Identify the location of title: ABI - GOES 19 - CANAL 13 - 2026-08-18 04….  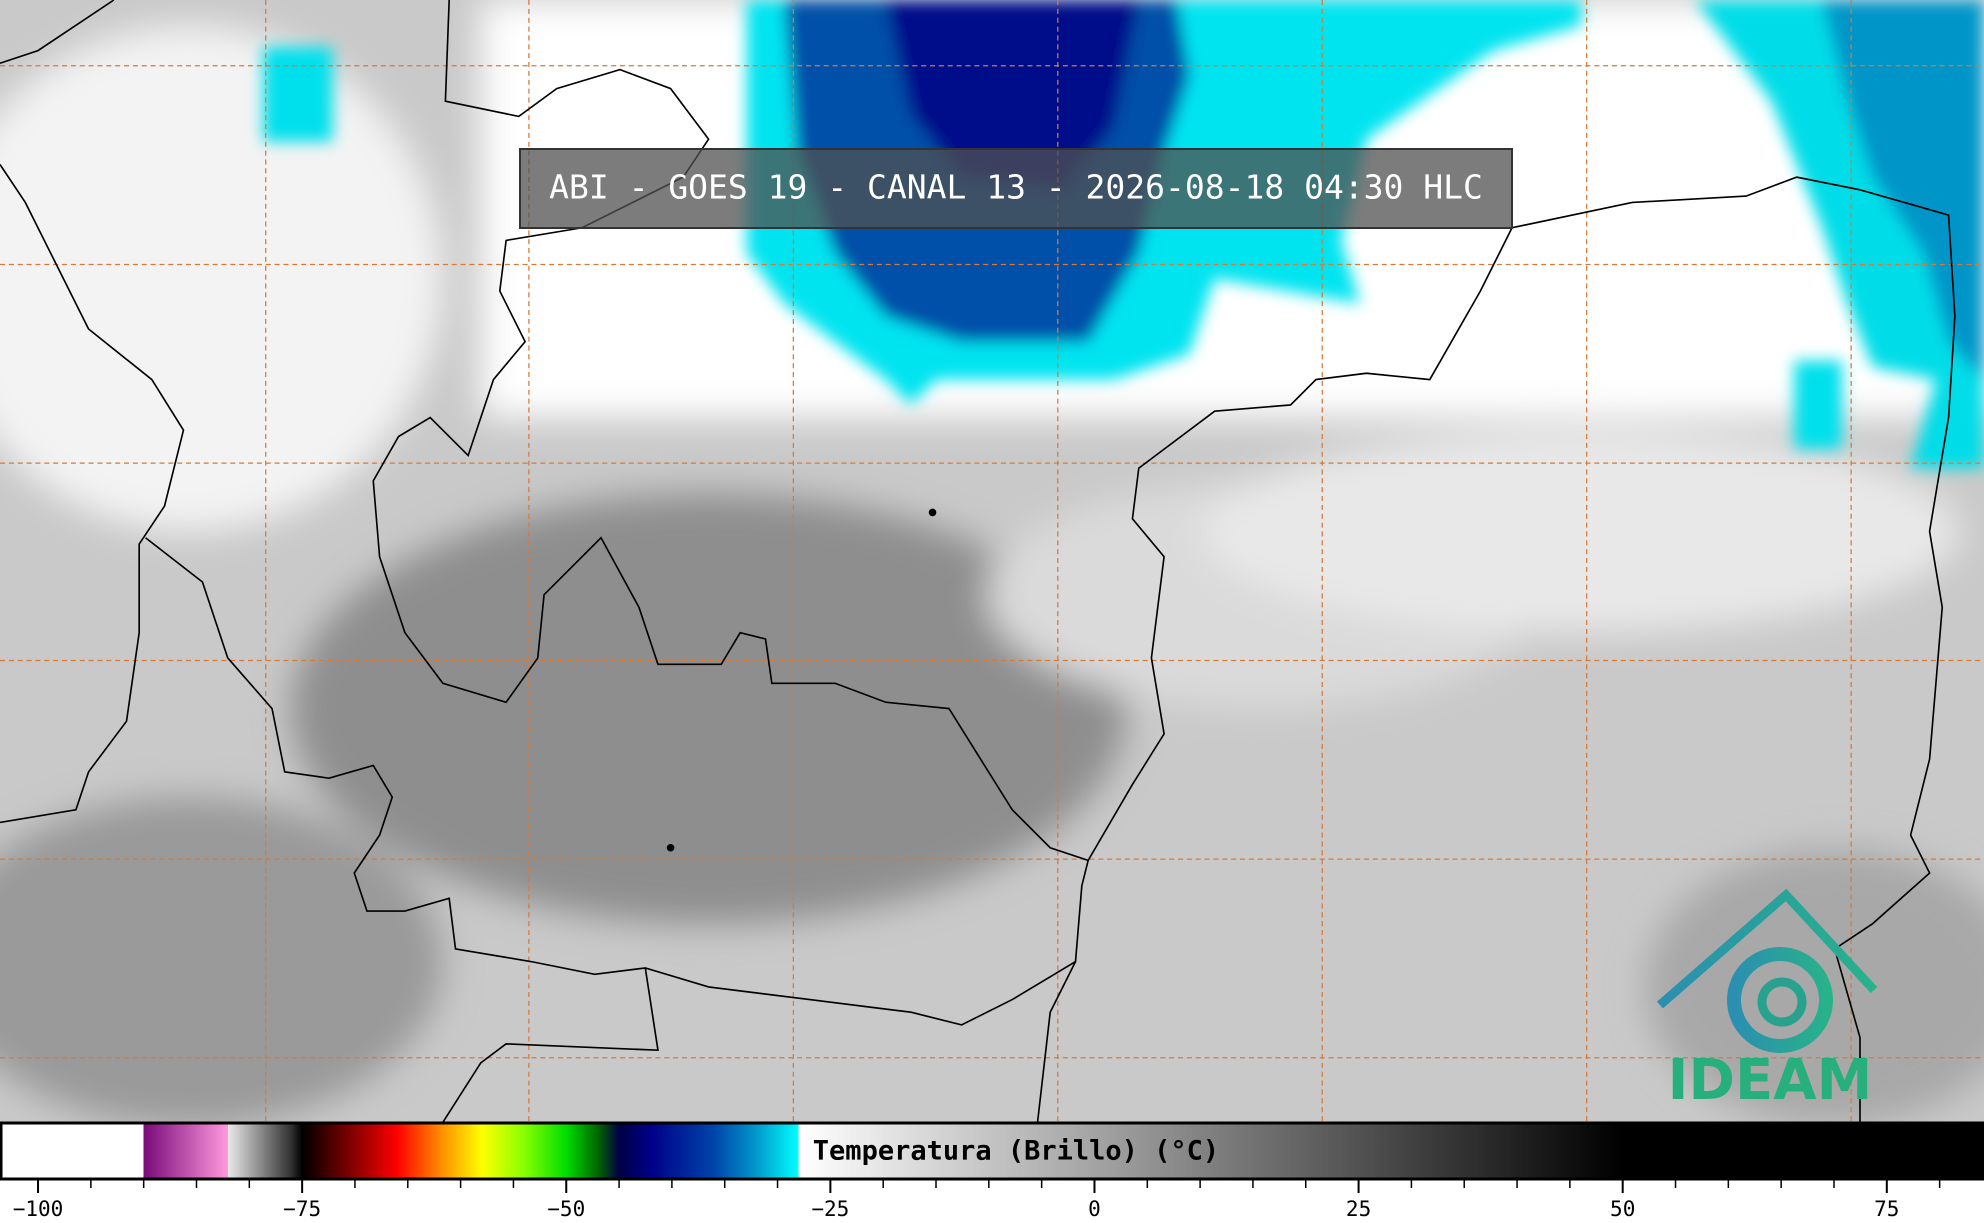
(1016, 187).